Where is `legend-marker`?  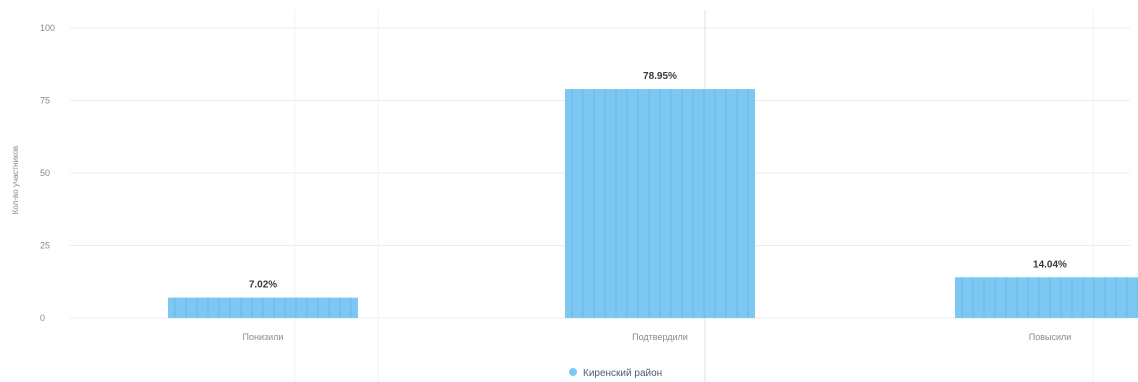 legend-marker is located at coordinates (573, 372).